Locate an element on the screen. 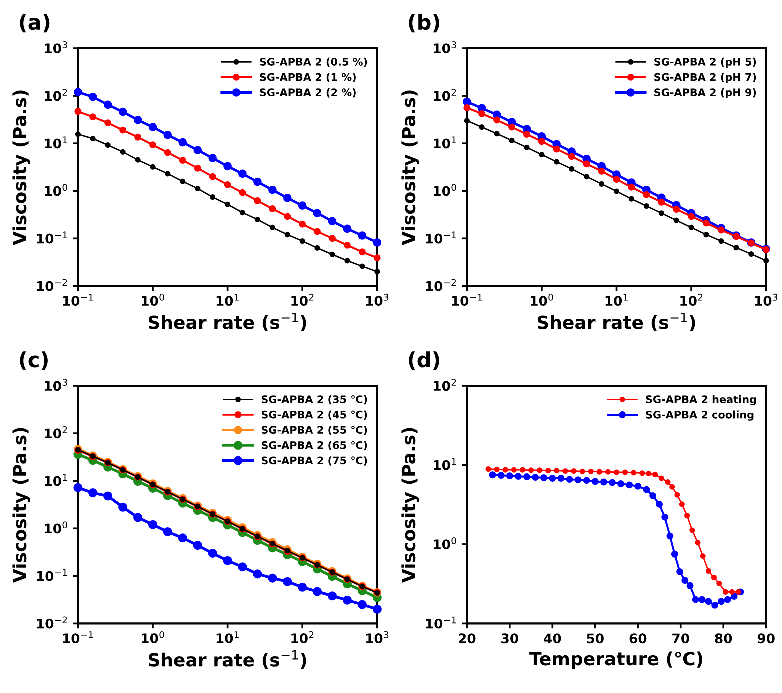 The image size is (782, 693). x-tick-label: 70 is located at coordinates (681, 639).